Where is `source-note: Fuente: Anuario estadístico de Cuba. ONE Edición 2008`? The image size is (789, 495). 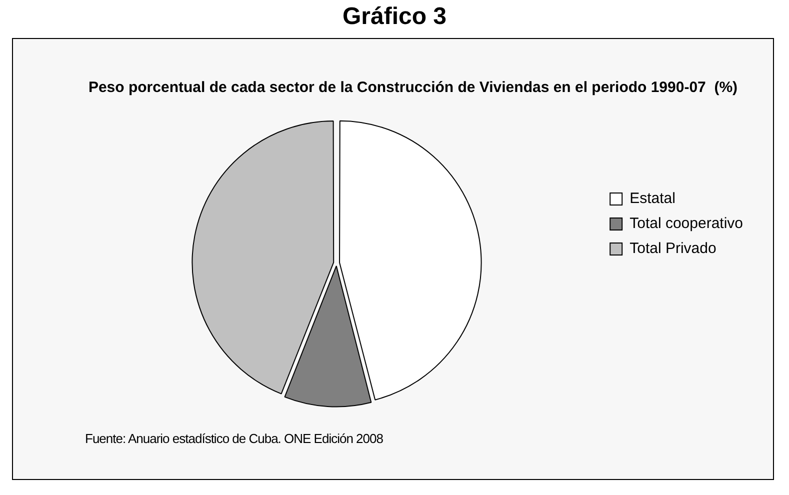 source-note: Fuente: Anuario estadístico de Cuba. ONE Edición 2008 is located at coordinates (234, 438).